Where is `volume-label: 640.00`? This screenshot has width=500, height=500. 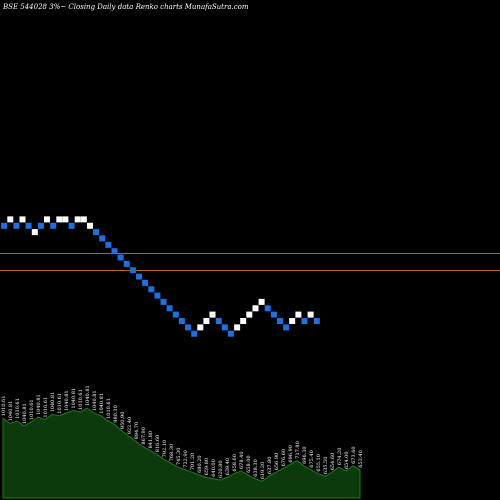
volume-label: 640.00 is located at coordinates (214, 468).